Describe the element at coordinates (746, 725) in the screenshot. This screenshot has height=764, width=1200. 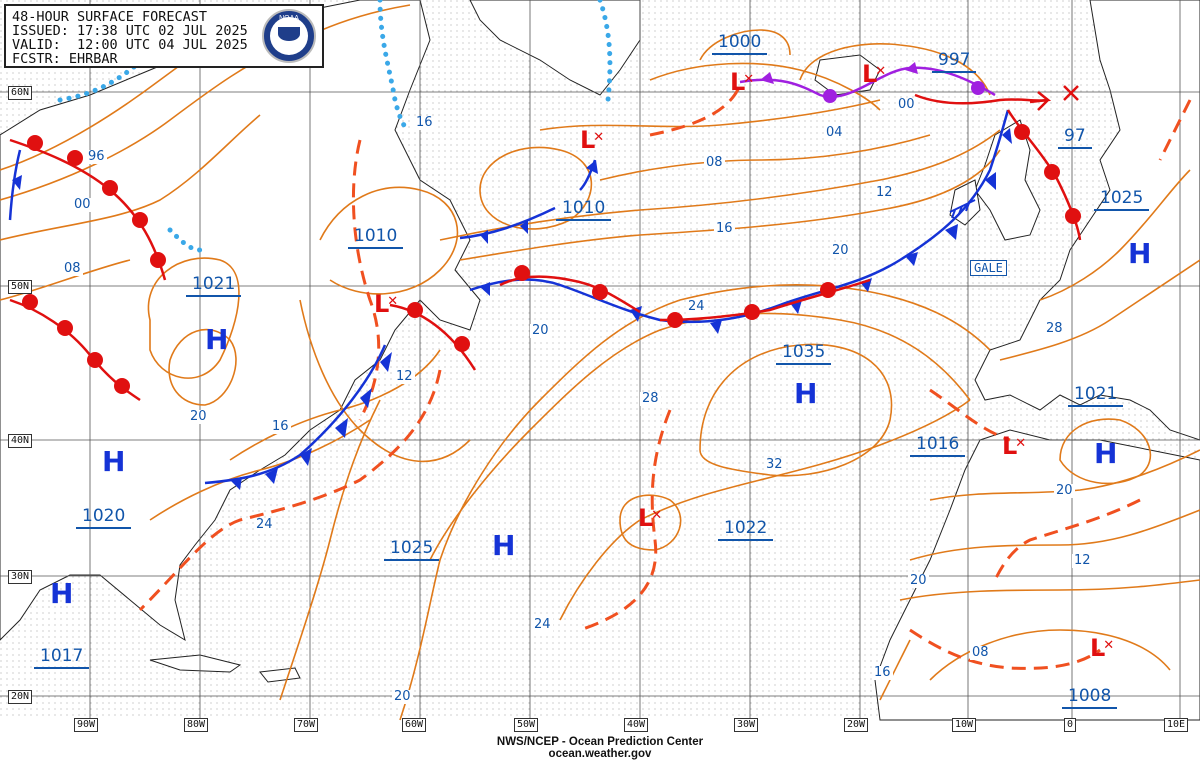
I see `lon-label-30w: 30W` at that location.